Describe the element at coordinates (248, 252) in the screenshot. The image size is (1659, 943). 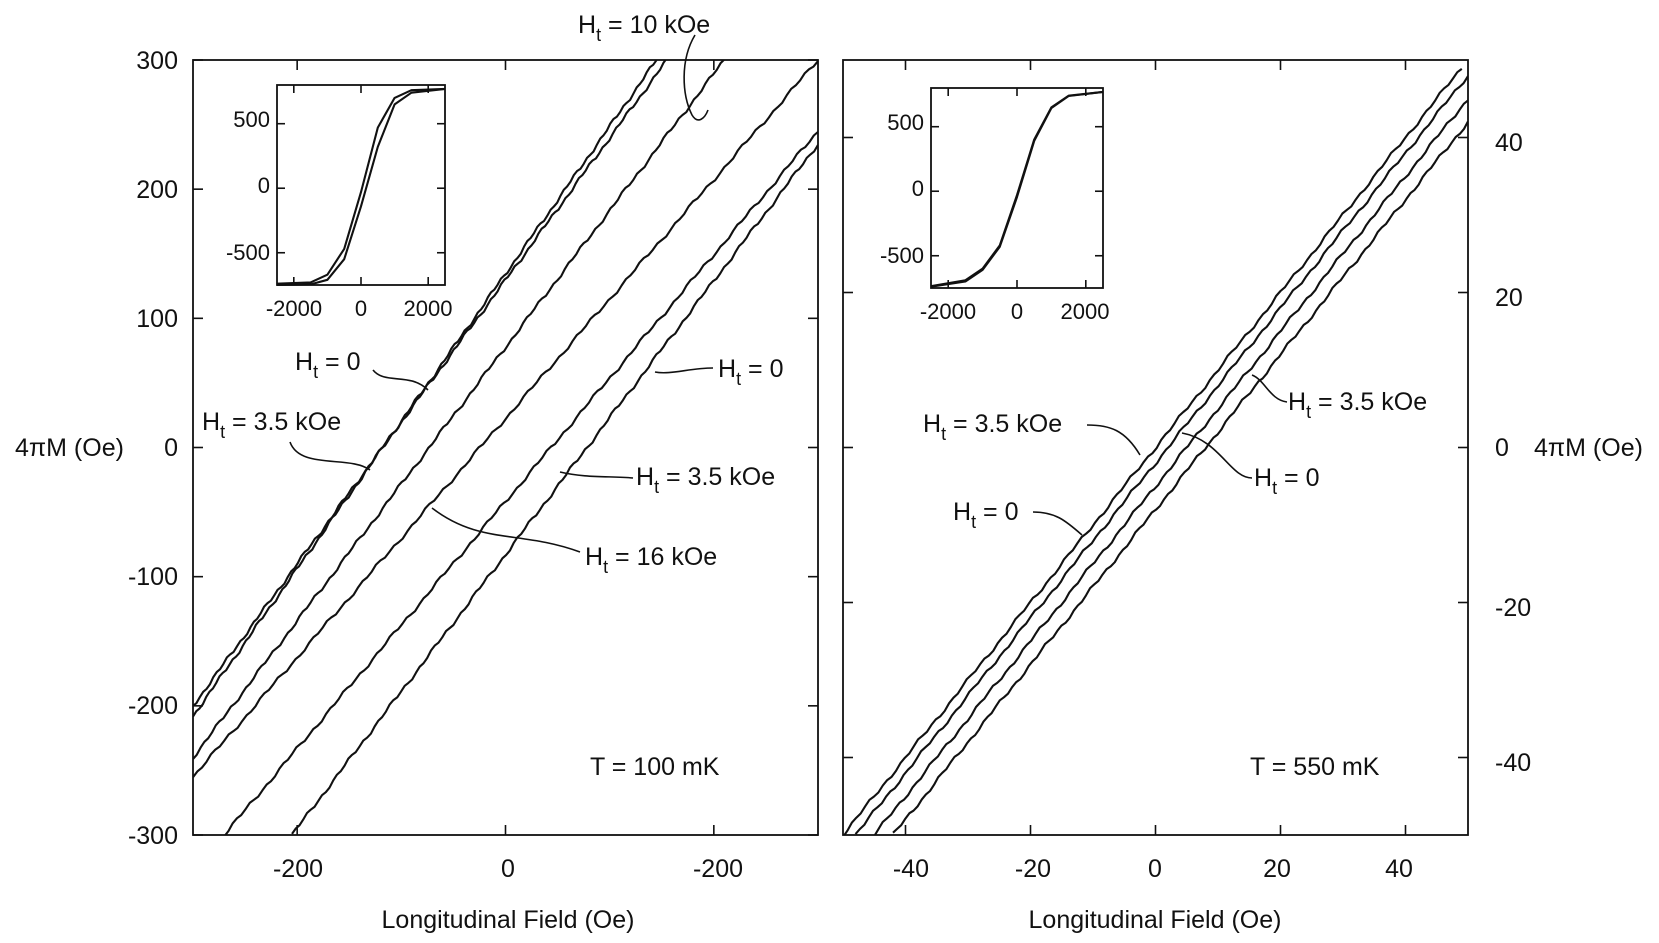
I see `left-inset-y-tick: -500` at that location.